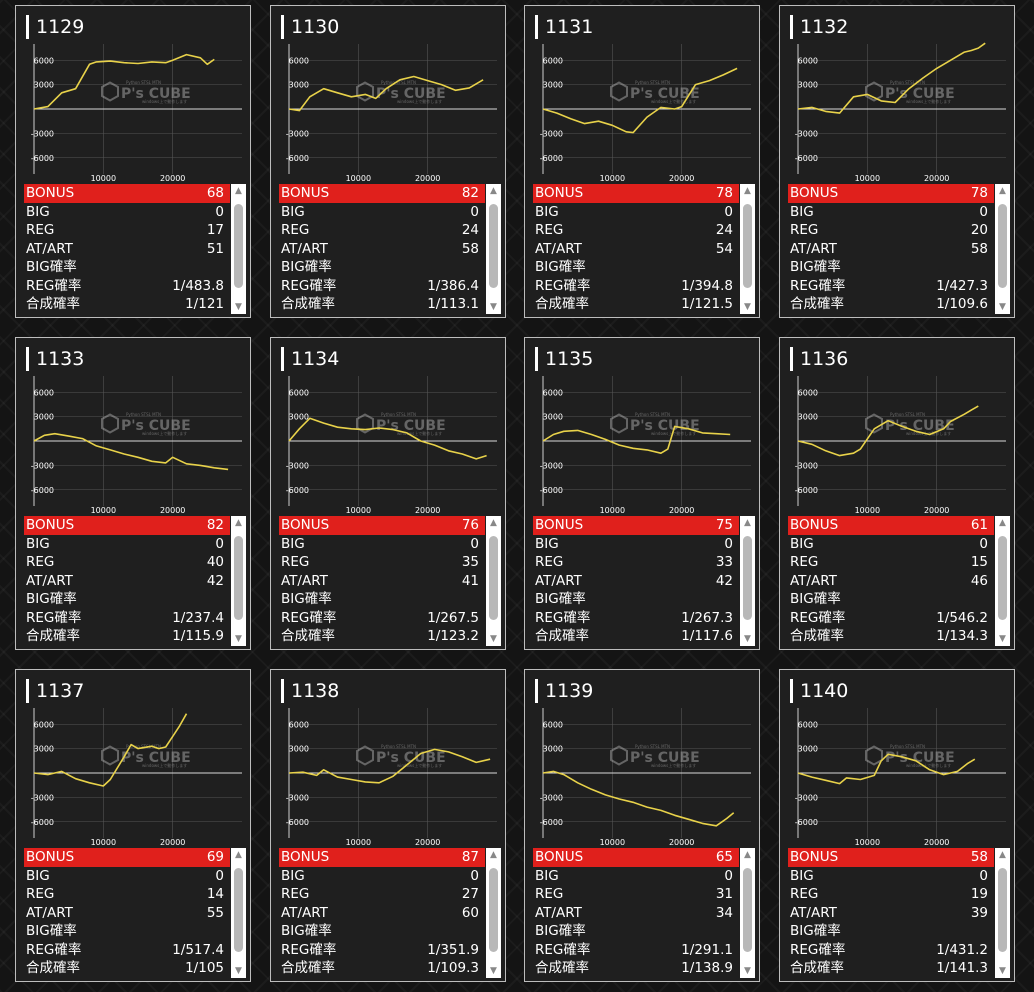 This screenshot has width=1034, height=992. I want to click on cube-icon, so click(110, 91).